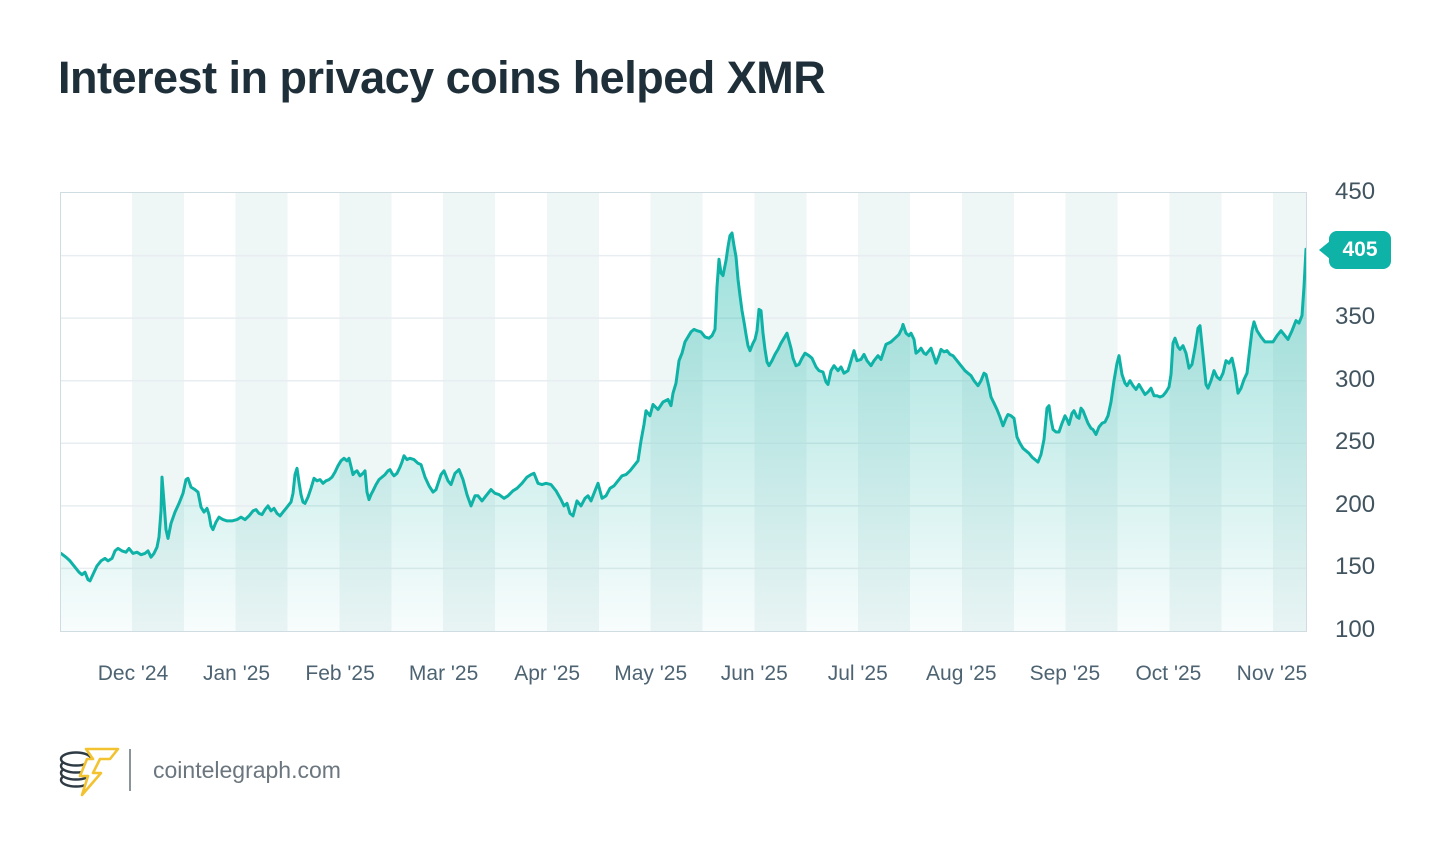 This screenshot has width=1450, height=850. Describe the element at coordinates (547, 673) in the screenshot. I see `x-tick-label-apr25: Apr '25` at that location.